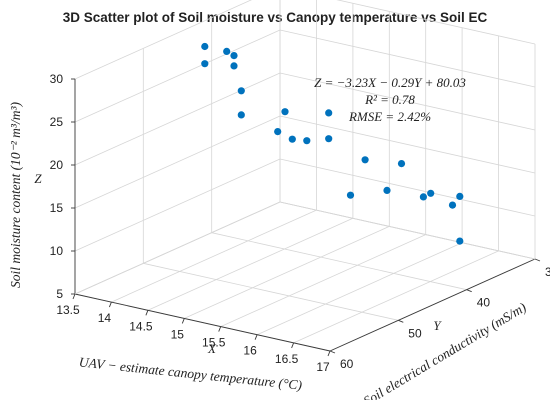 The height and width of the screenshot is (400, 550). Describe the element at coordinates (347, 364) in the screenshot. I see `y-tick-label: 60` at that location.